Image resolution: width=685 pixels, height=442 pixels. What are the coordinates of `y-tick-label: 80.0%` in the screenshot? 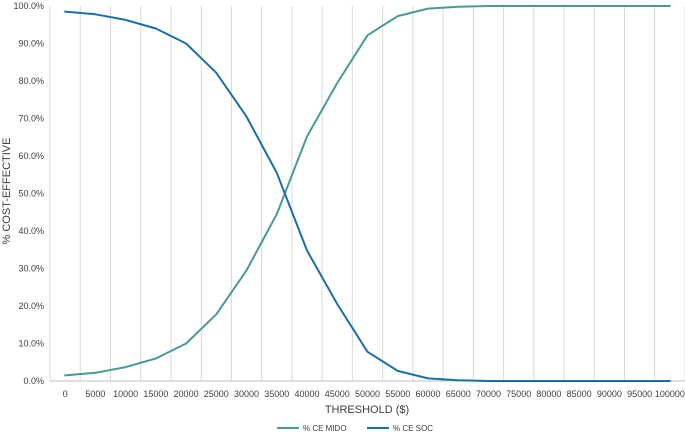 It's located at (31, 81).